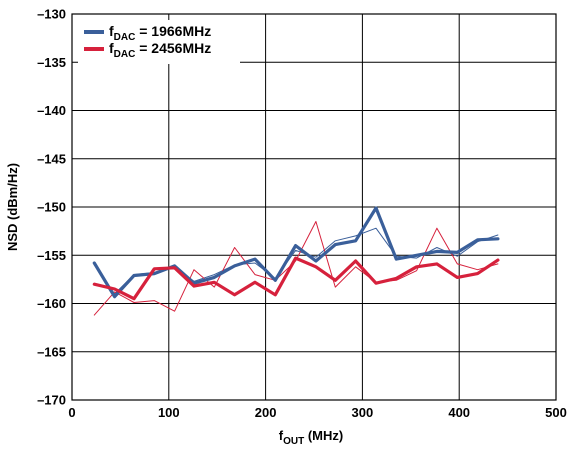 The width and height of the screenshot is (571, 457). Describe the element at coordinates (51, 255) in the screenshot. I see `y-tick-label: –155` at that location.